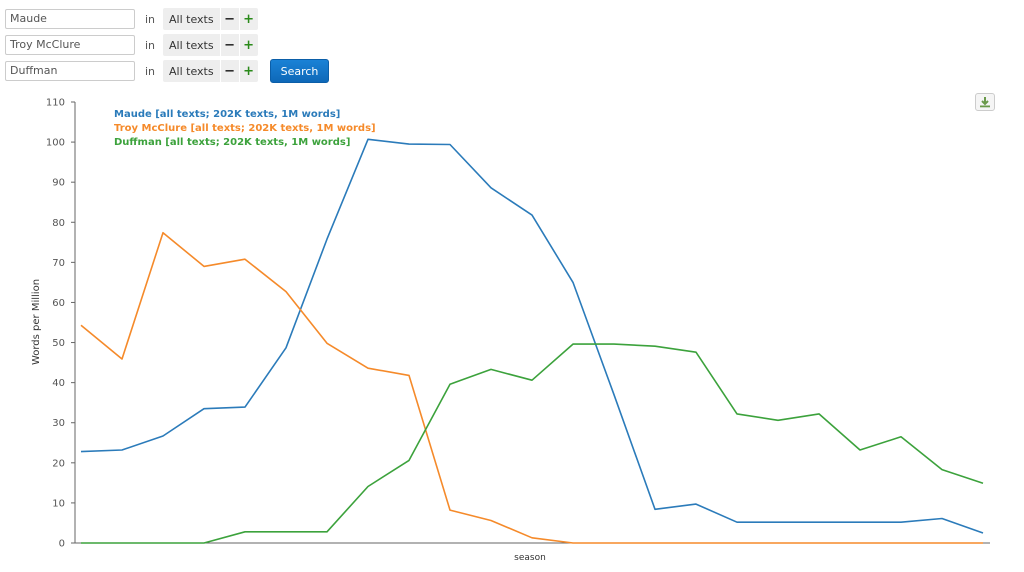 This screenshot has width=1024, height=572. What do you see at coordinates (58, 223) in the screenshot?
I see `y-tick-label: 80` at bounding box center [58, 223].